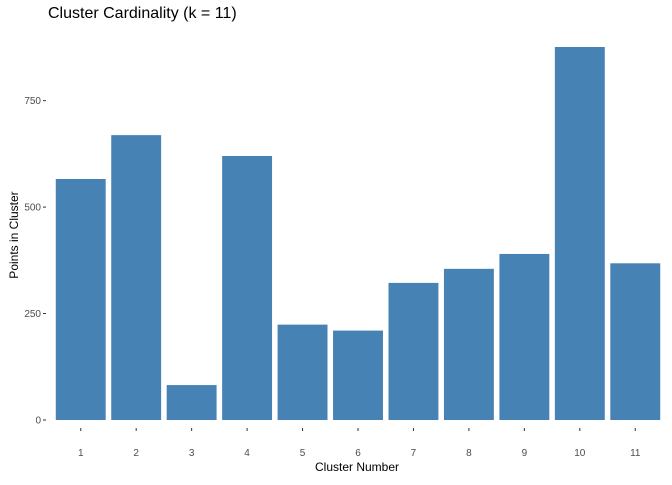  What do you see at coordinates (525, 453) in the screenshot?
I see `x-tick-label: 9` at bounding box center [525, 453].